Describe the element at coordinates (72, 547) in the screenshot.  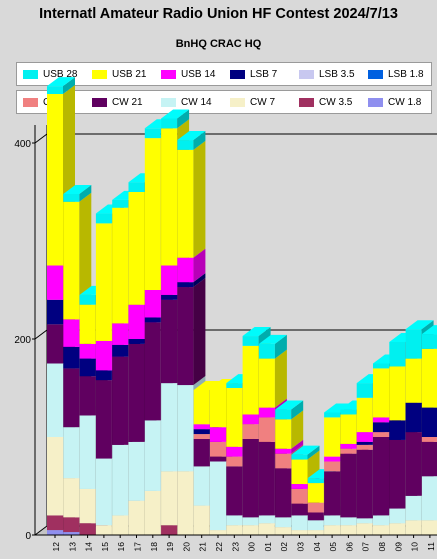
I see `x-tick-label: 13` at that location.